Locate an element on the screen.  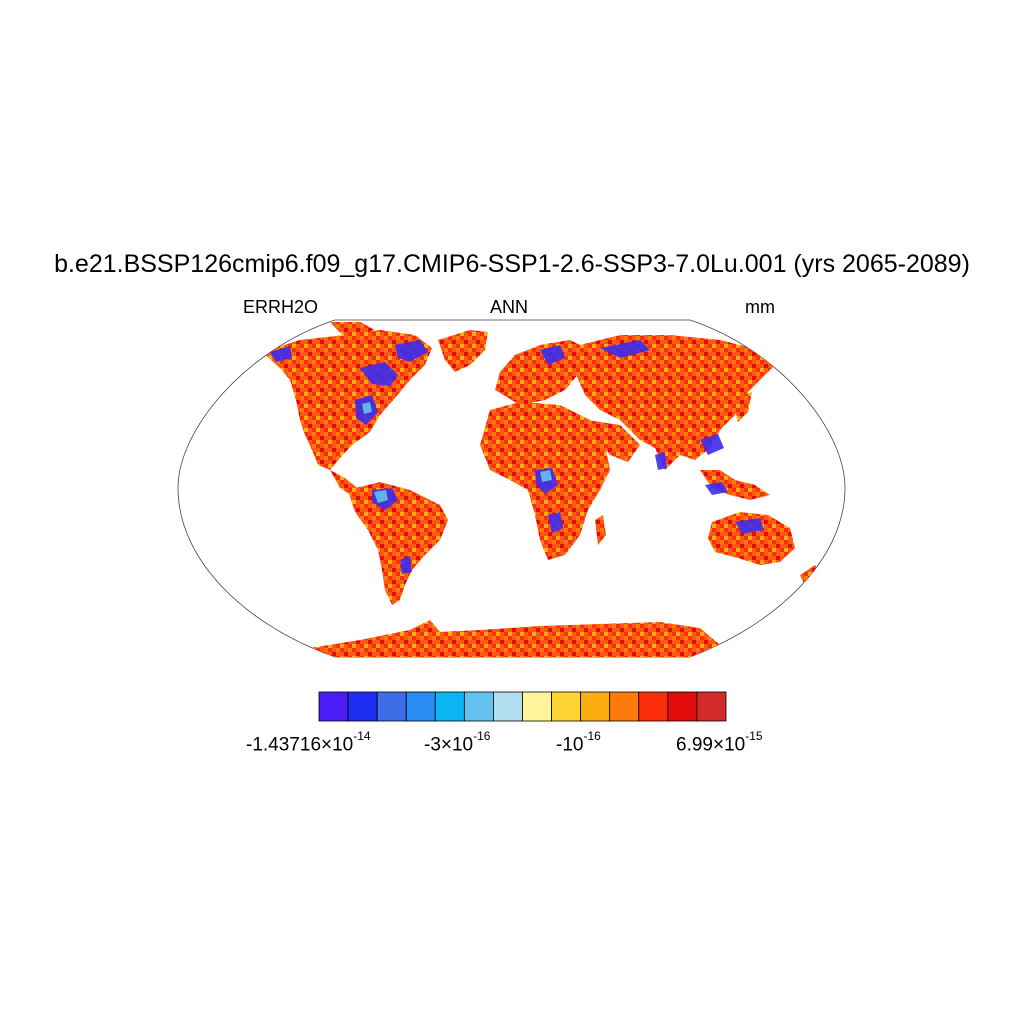
south-america is located at coordinates (398, 543).